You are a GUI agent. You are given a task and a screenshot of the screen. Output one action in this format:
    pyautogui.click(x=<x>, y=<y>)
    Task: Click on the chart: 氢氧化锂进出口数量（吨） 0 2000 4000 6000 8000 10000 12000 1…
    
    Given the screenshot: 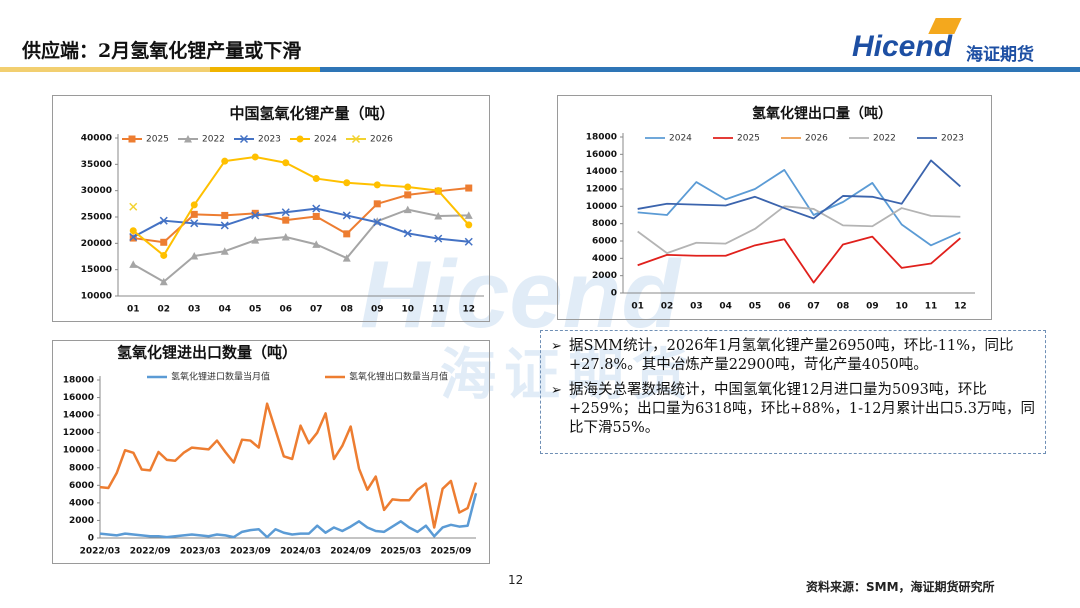 What is the action you would take?
    pyautogui.click(x=270, y=450)
    